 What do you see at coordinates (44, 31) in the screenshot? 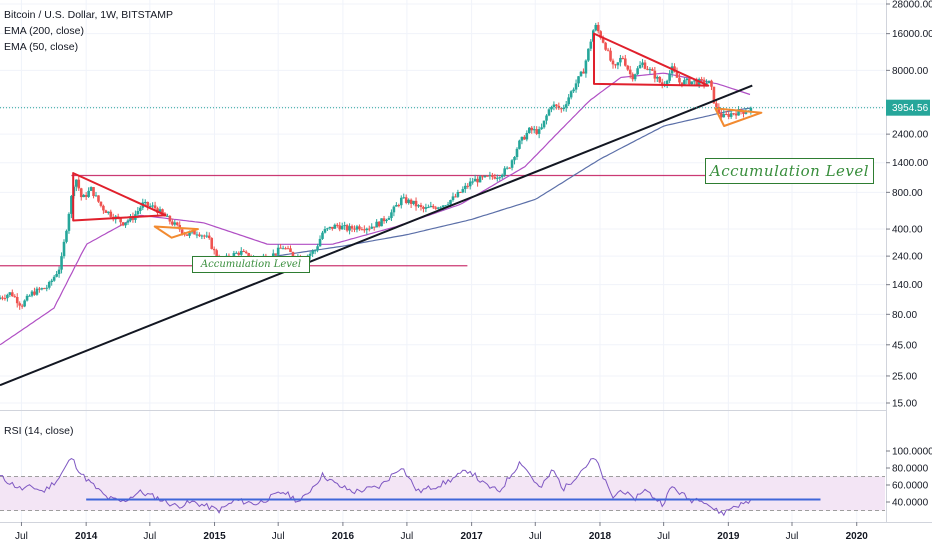
I see `legend-ema200: EMA (200, close)` at bounding box center [44, 31].